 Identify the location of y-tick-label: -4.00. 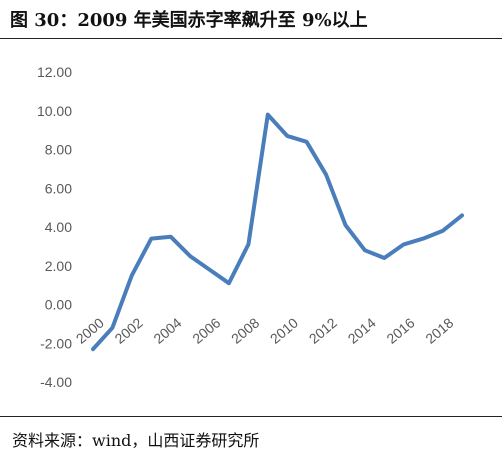
(56, 382).